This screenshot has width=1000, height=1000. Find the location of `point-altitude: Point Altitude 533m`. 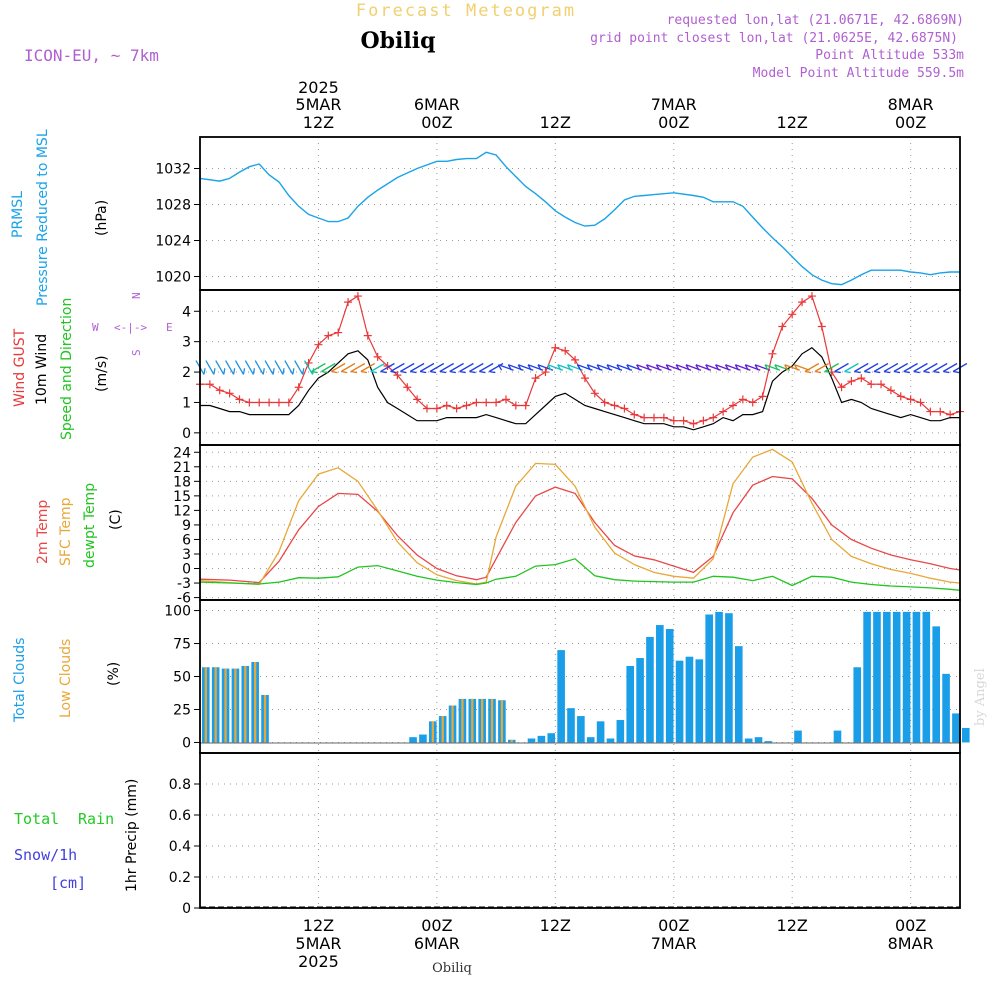

point-altitude: Point Altitude 533m is located at coordinates (889, 55).